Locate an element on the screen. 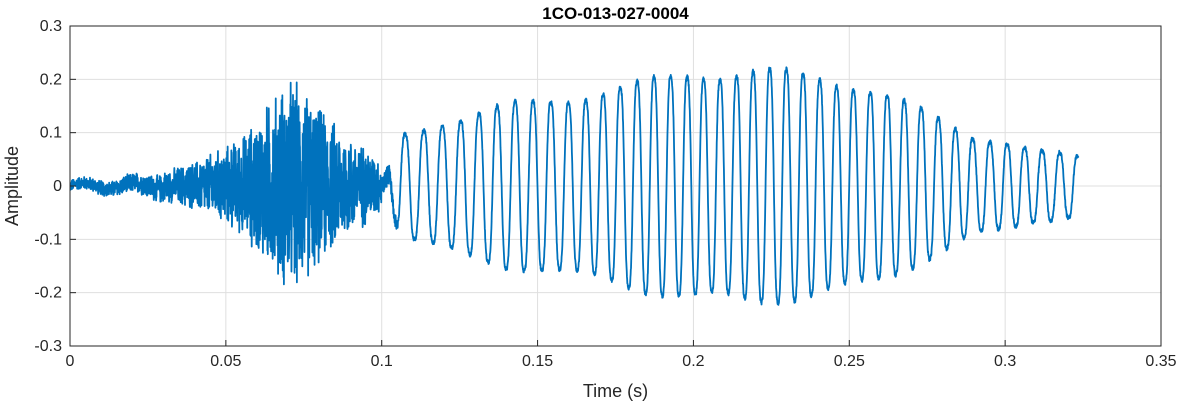 This screenshot has width=1182, height=404. x-tick-label: 0.2 is located at coordinates (693, 361).